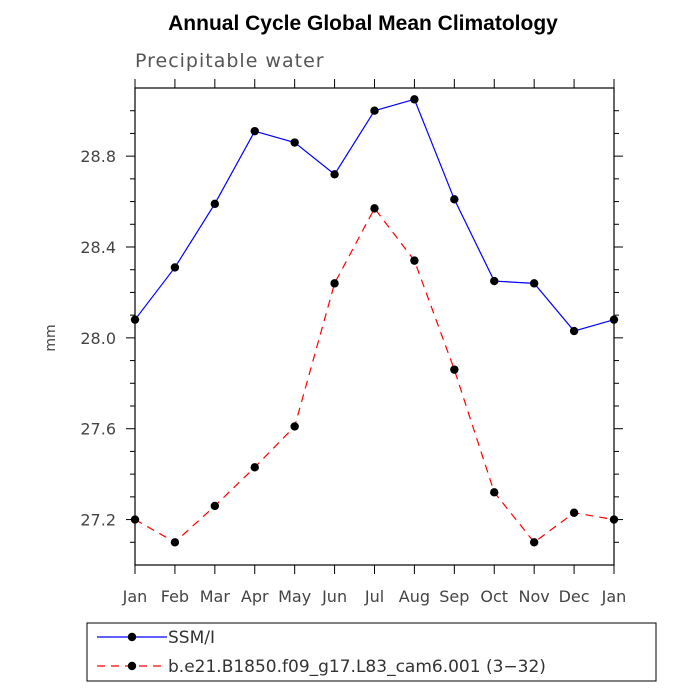  What do you see at coordinates (230, 61) in the screenshot?
I see `chart-subtitle: Precipitable water` at bounding box center [230, 61].